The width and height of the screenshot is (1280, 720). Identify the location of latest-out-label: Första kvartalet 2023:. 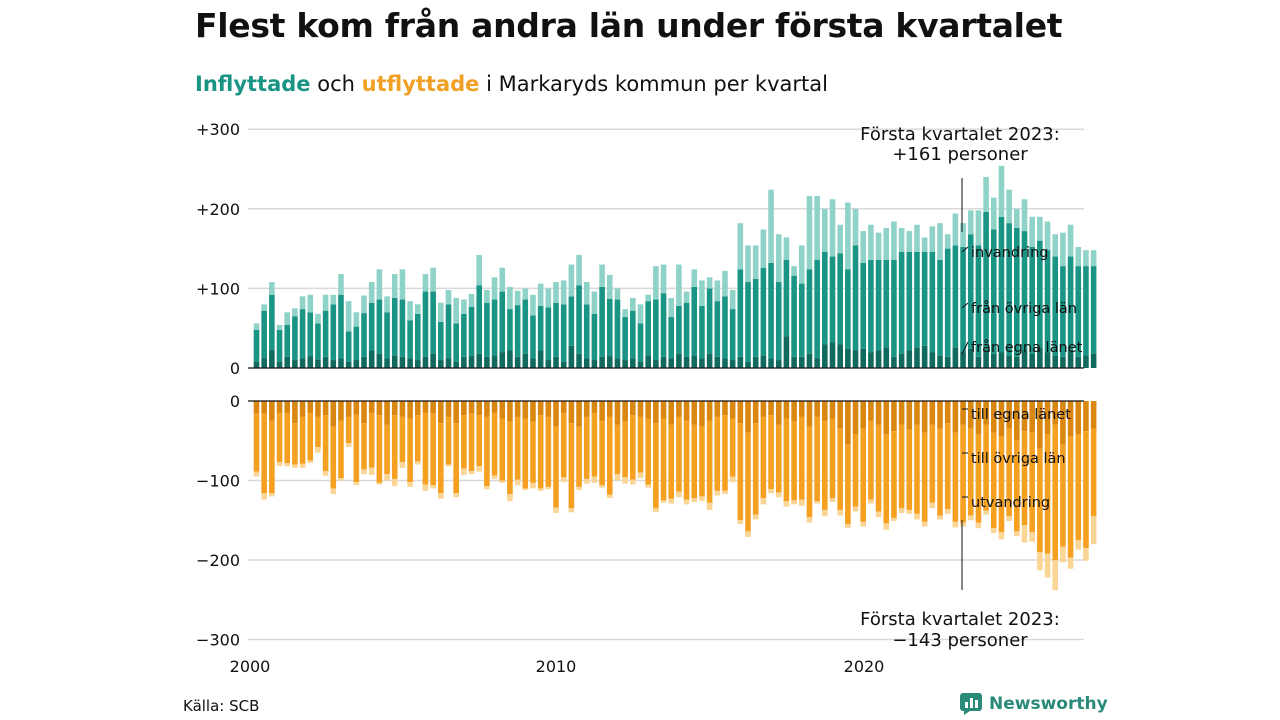
(960, 619).